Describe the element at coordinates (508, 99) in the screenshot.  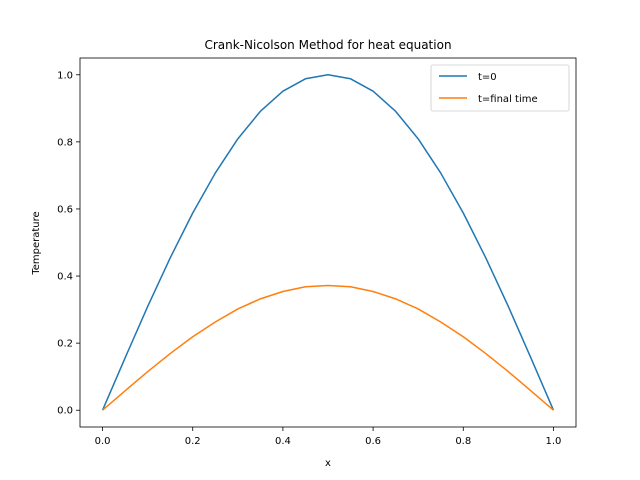
I see `legend-label-t-final: t=final time` at that location.